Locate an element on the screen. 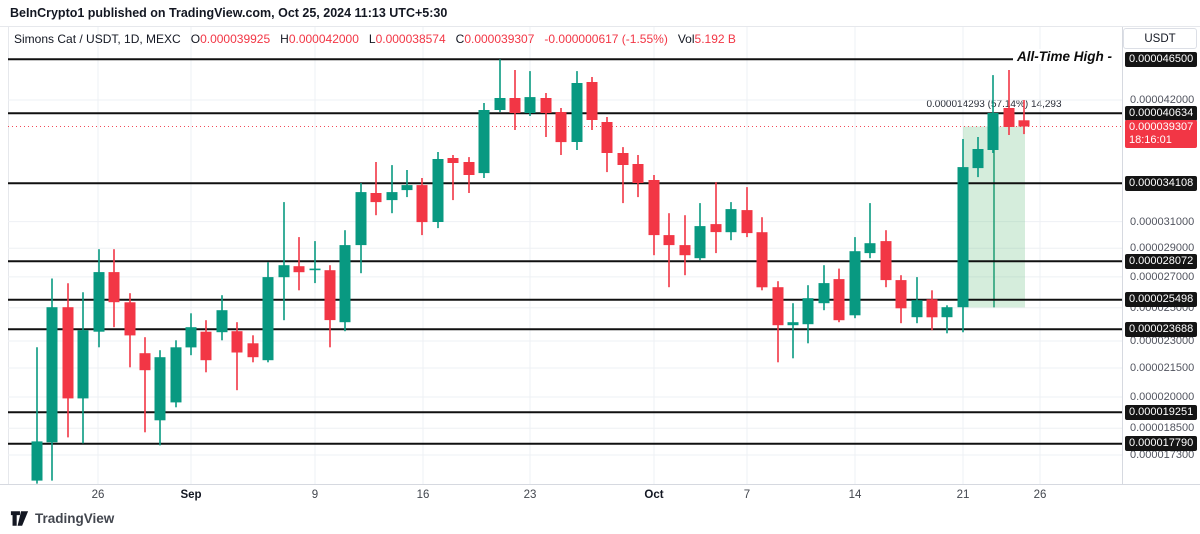  close-value: 0.000039307 is located at coordinates (499, 39).